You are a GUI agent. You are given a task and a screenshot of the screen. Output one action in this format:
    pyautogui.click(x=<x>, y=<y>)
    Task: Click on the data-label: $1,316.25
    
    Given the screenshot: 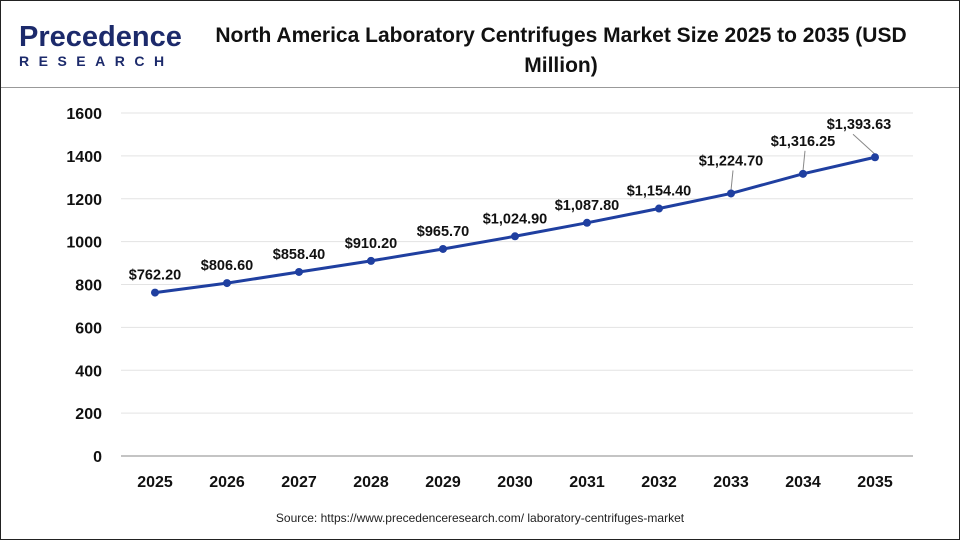 What is the action you would take?
    pyautogui.click(x=803, y=142)
    